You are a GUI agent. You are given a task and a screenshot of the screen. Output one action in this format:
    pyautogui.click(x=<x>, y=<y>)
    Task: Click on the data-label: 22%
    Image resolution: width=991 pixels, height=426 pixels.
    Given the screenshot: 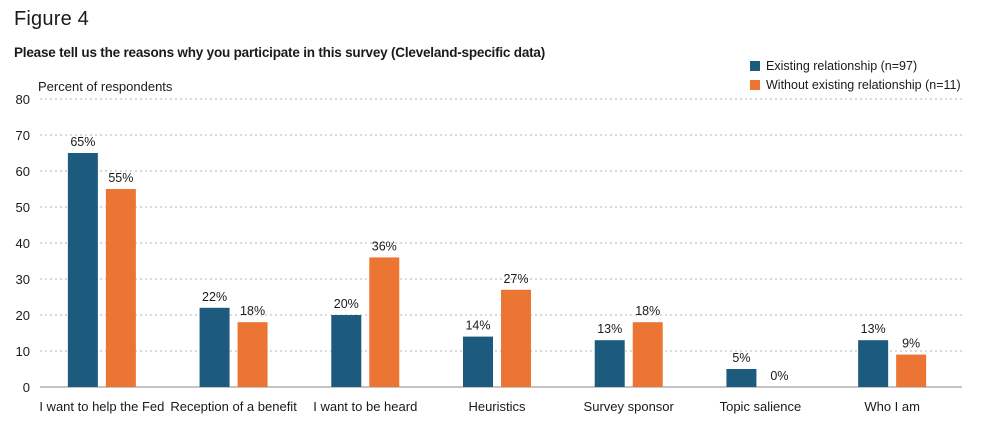 What is the action you would take?
    pyautogui.click(x=214, y=297)
    